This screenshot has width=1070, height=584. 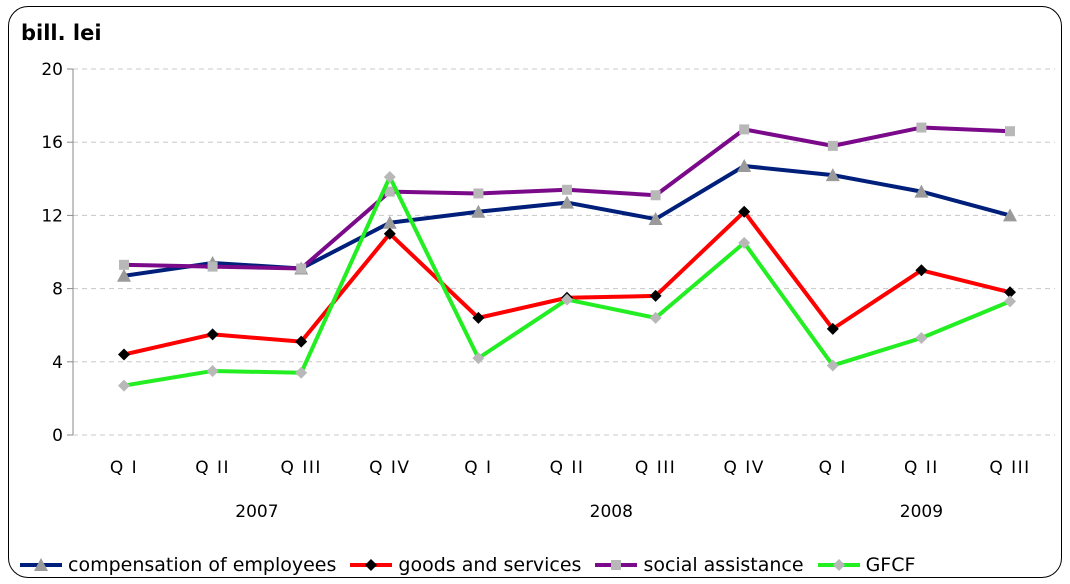 I want to click on legend-label: compensation of employees, so click(x=202, y=565).